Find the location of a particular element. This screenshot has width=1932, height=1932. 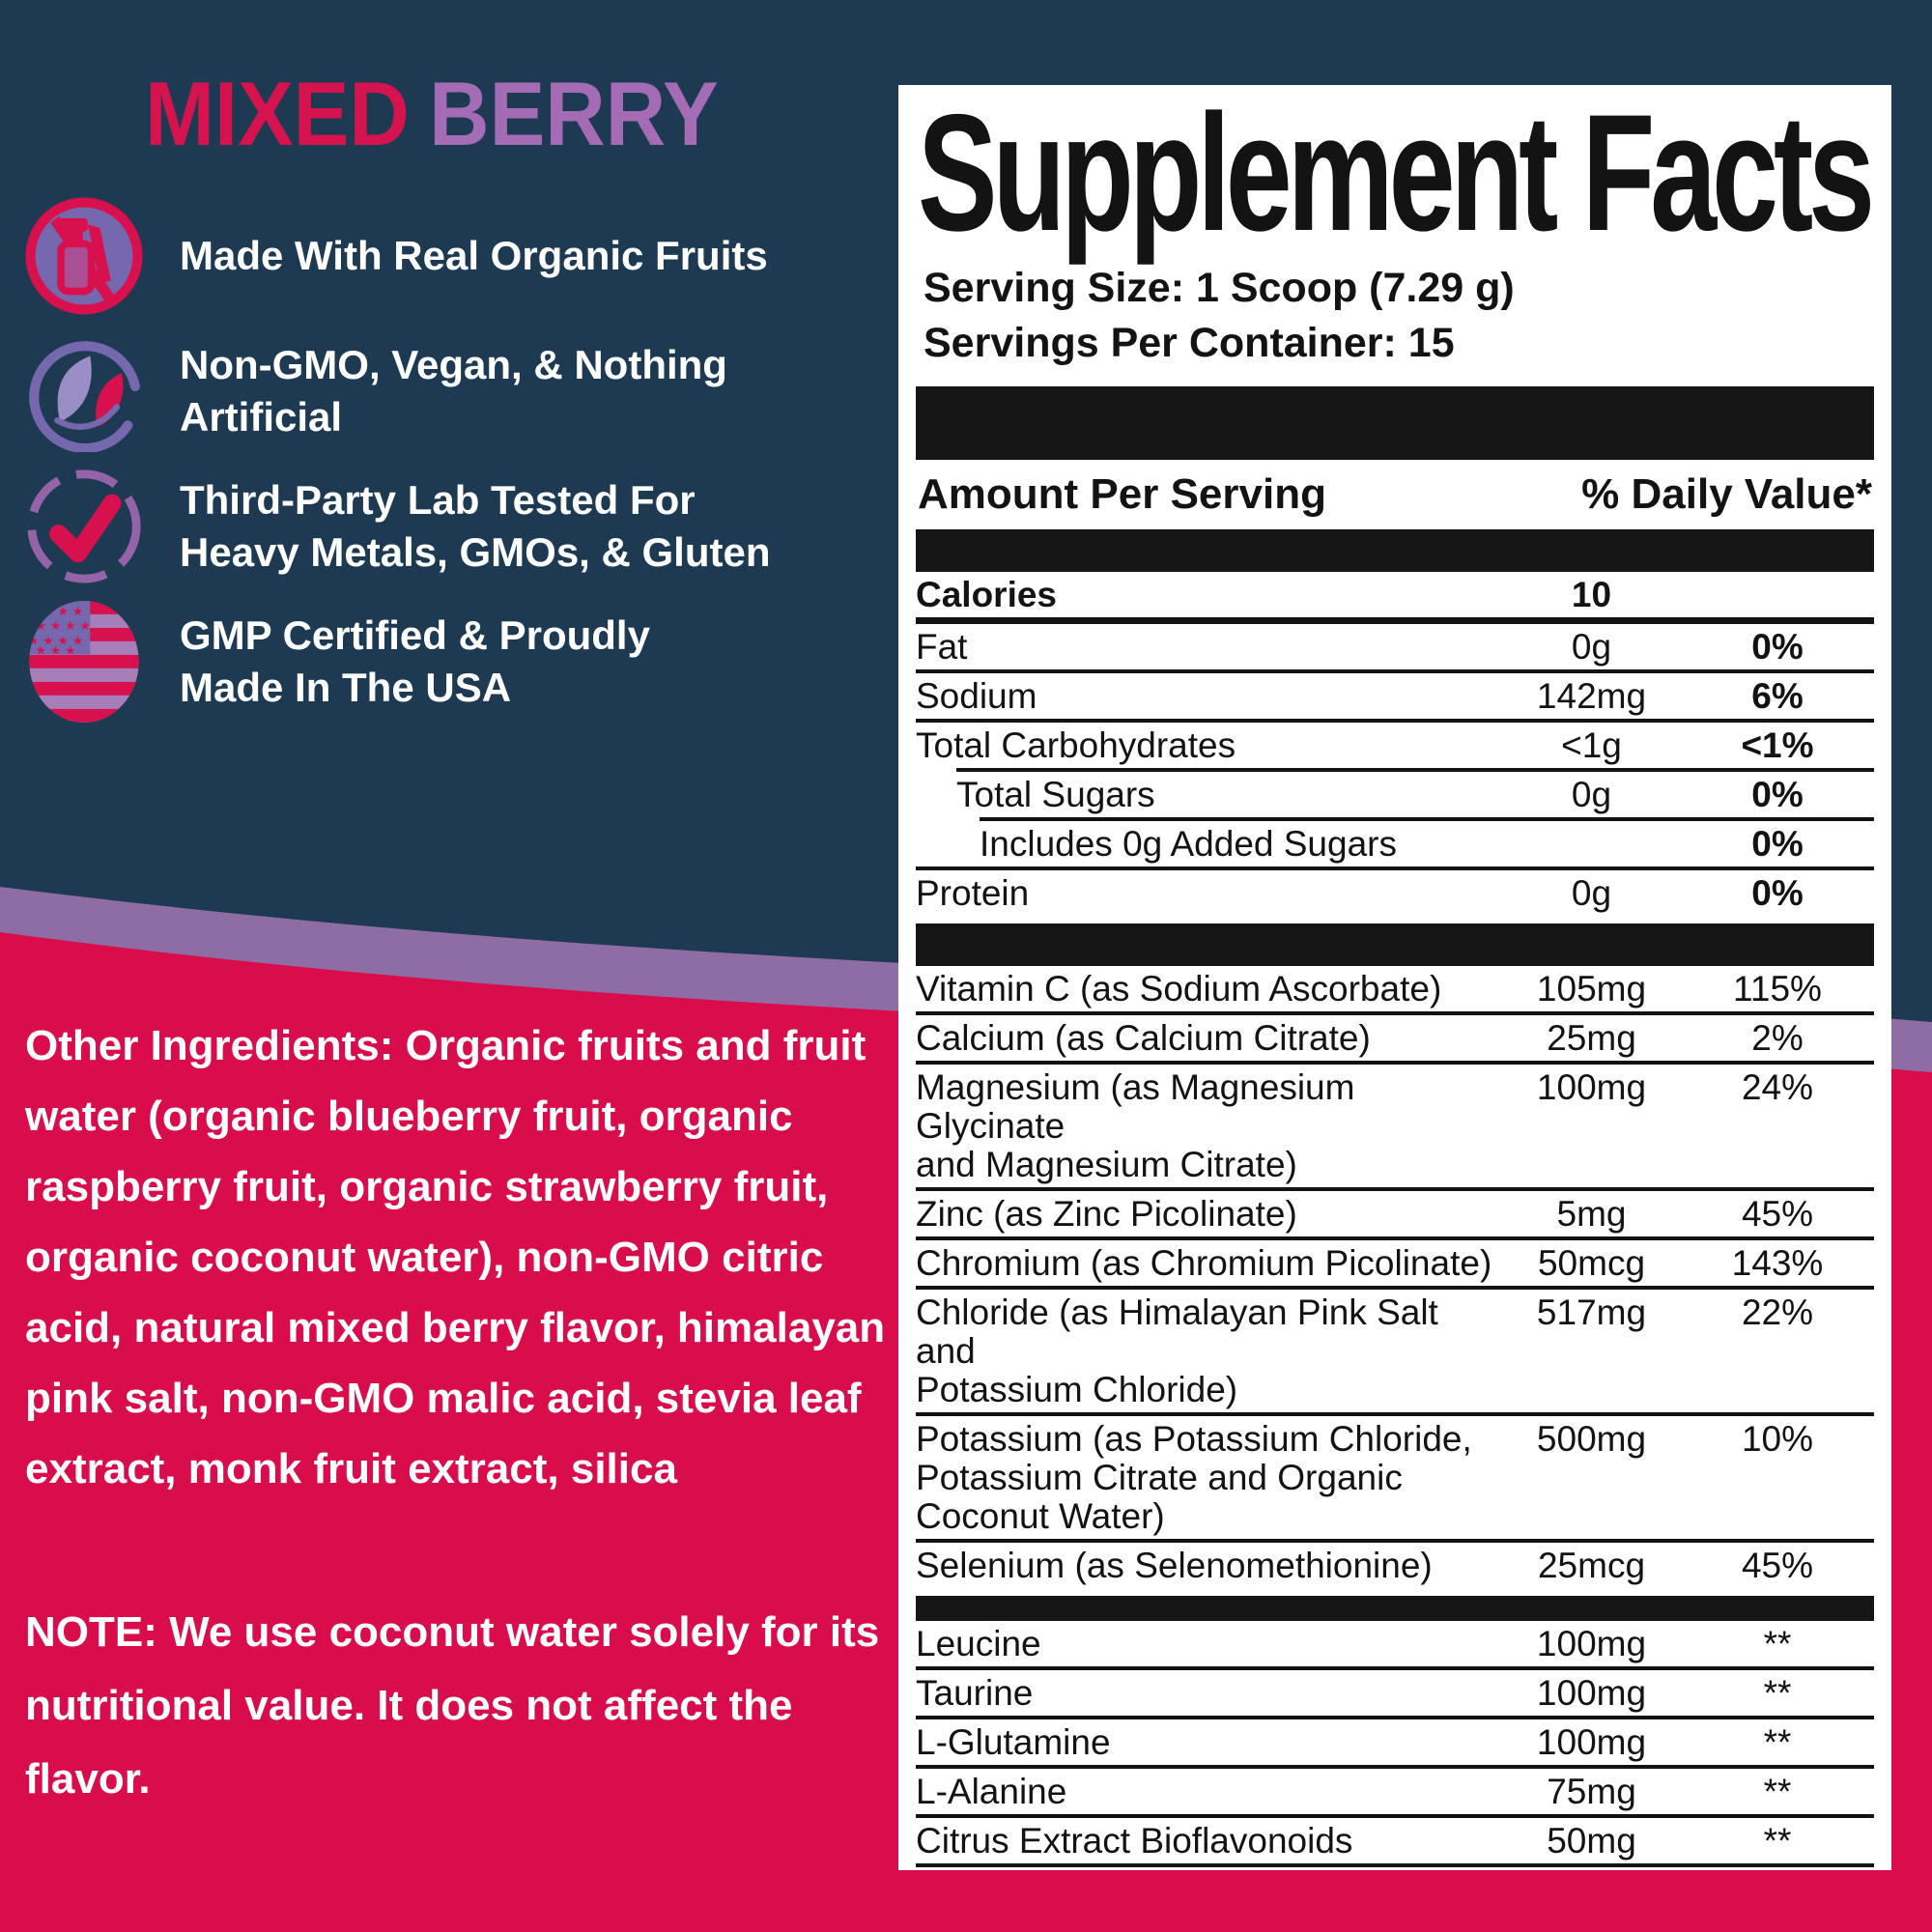

table-row-sodium: Sodium 142mg 6% is located at coordinates (1395, 696).